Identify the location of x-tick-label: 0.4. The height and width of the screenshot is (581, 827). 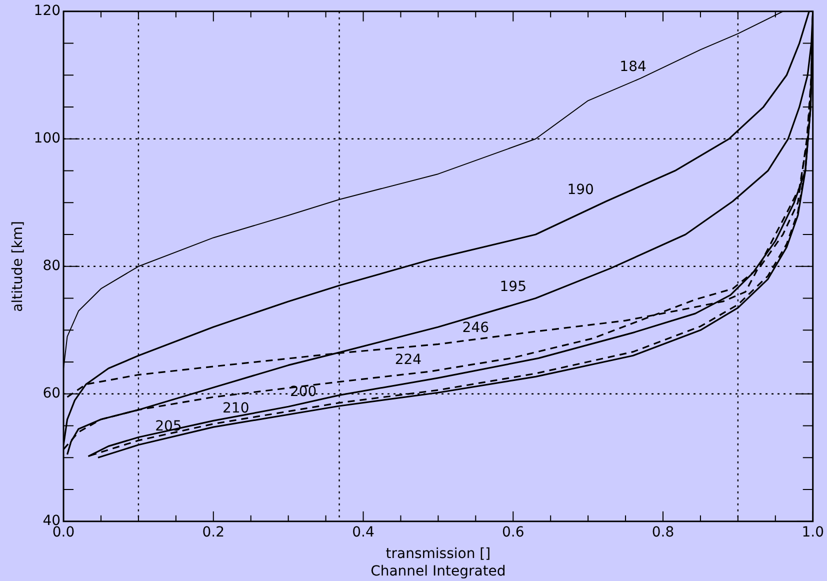
(363, 532).